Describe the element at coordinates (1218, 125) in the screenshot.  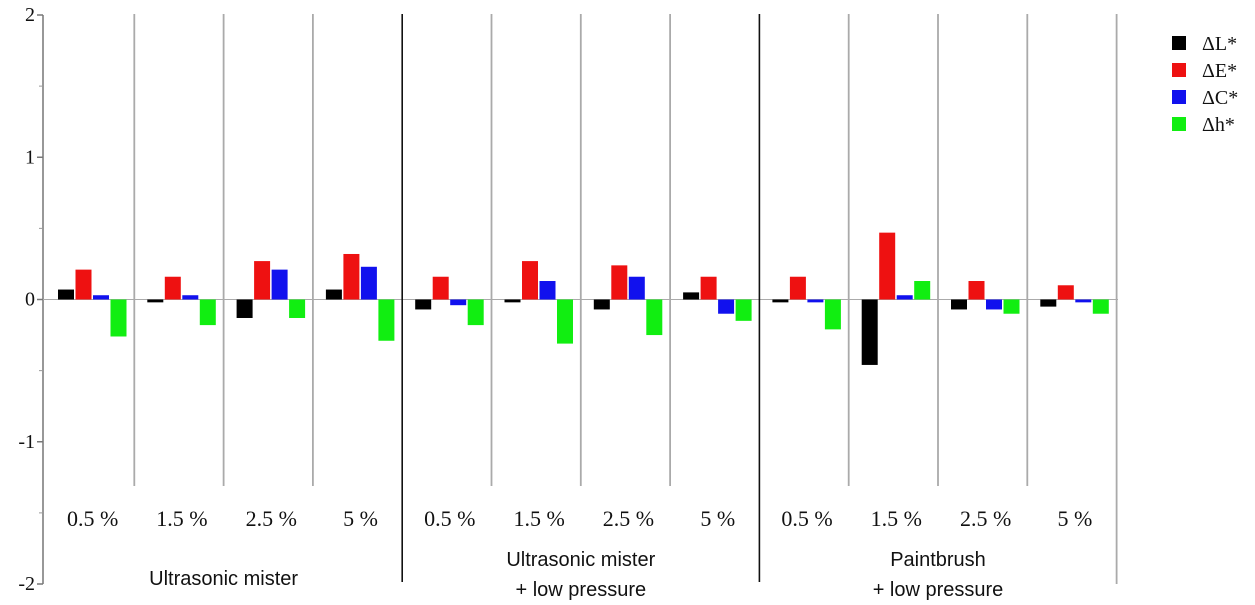
I see `legend-label: Δh*` at that location.